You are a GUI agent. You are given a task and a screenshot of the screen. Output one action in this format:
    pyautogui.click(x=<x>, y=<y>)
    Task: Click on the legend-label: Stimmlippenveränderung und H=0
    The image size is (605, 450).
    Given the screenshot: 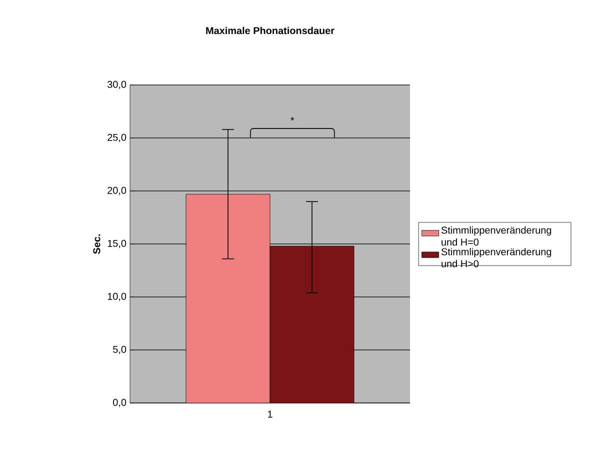 What is the action you would take?
    pyautogui.click(x=496, y=236)
    